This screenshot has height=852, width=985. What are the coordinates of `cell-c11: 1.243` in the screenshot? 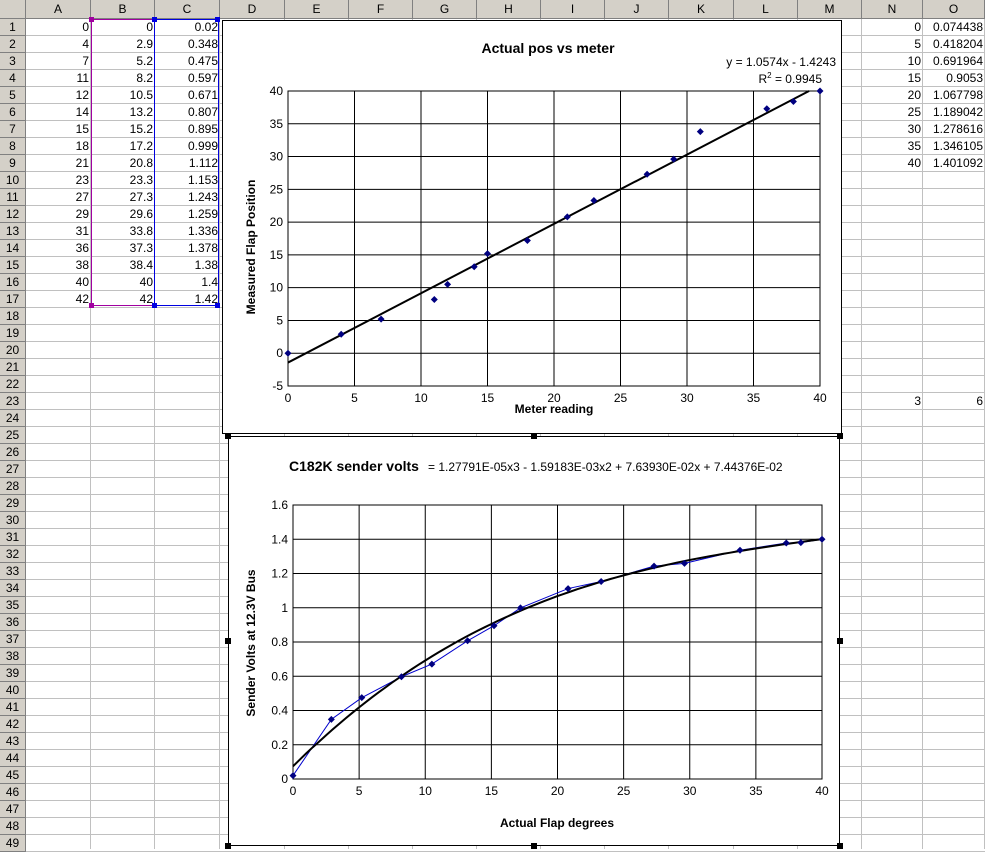 It's located at (202, 197).